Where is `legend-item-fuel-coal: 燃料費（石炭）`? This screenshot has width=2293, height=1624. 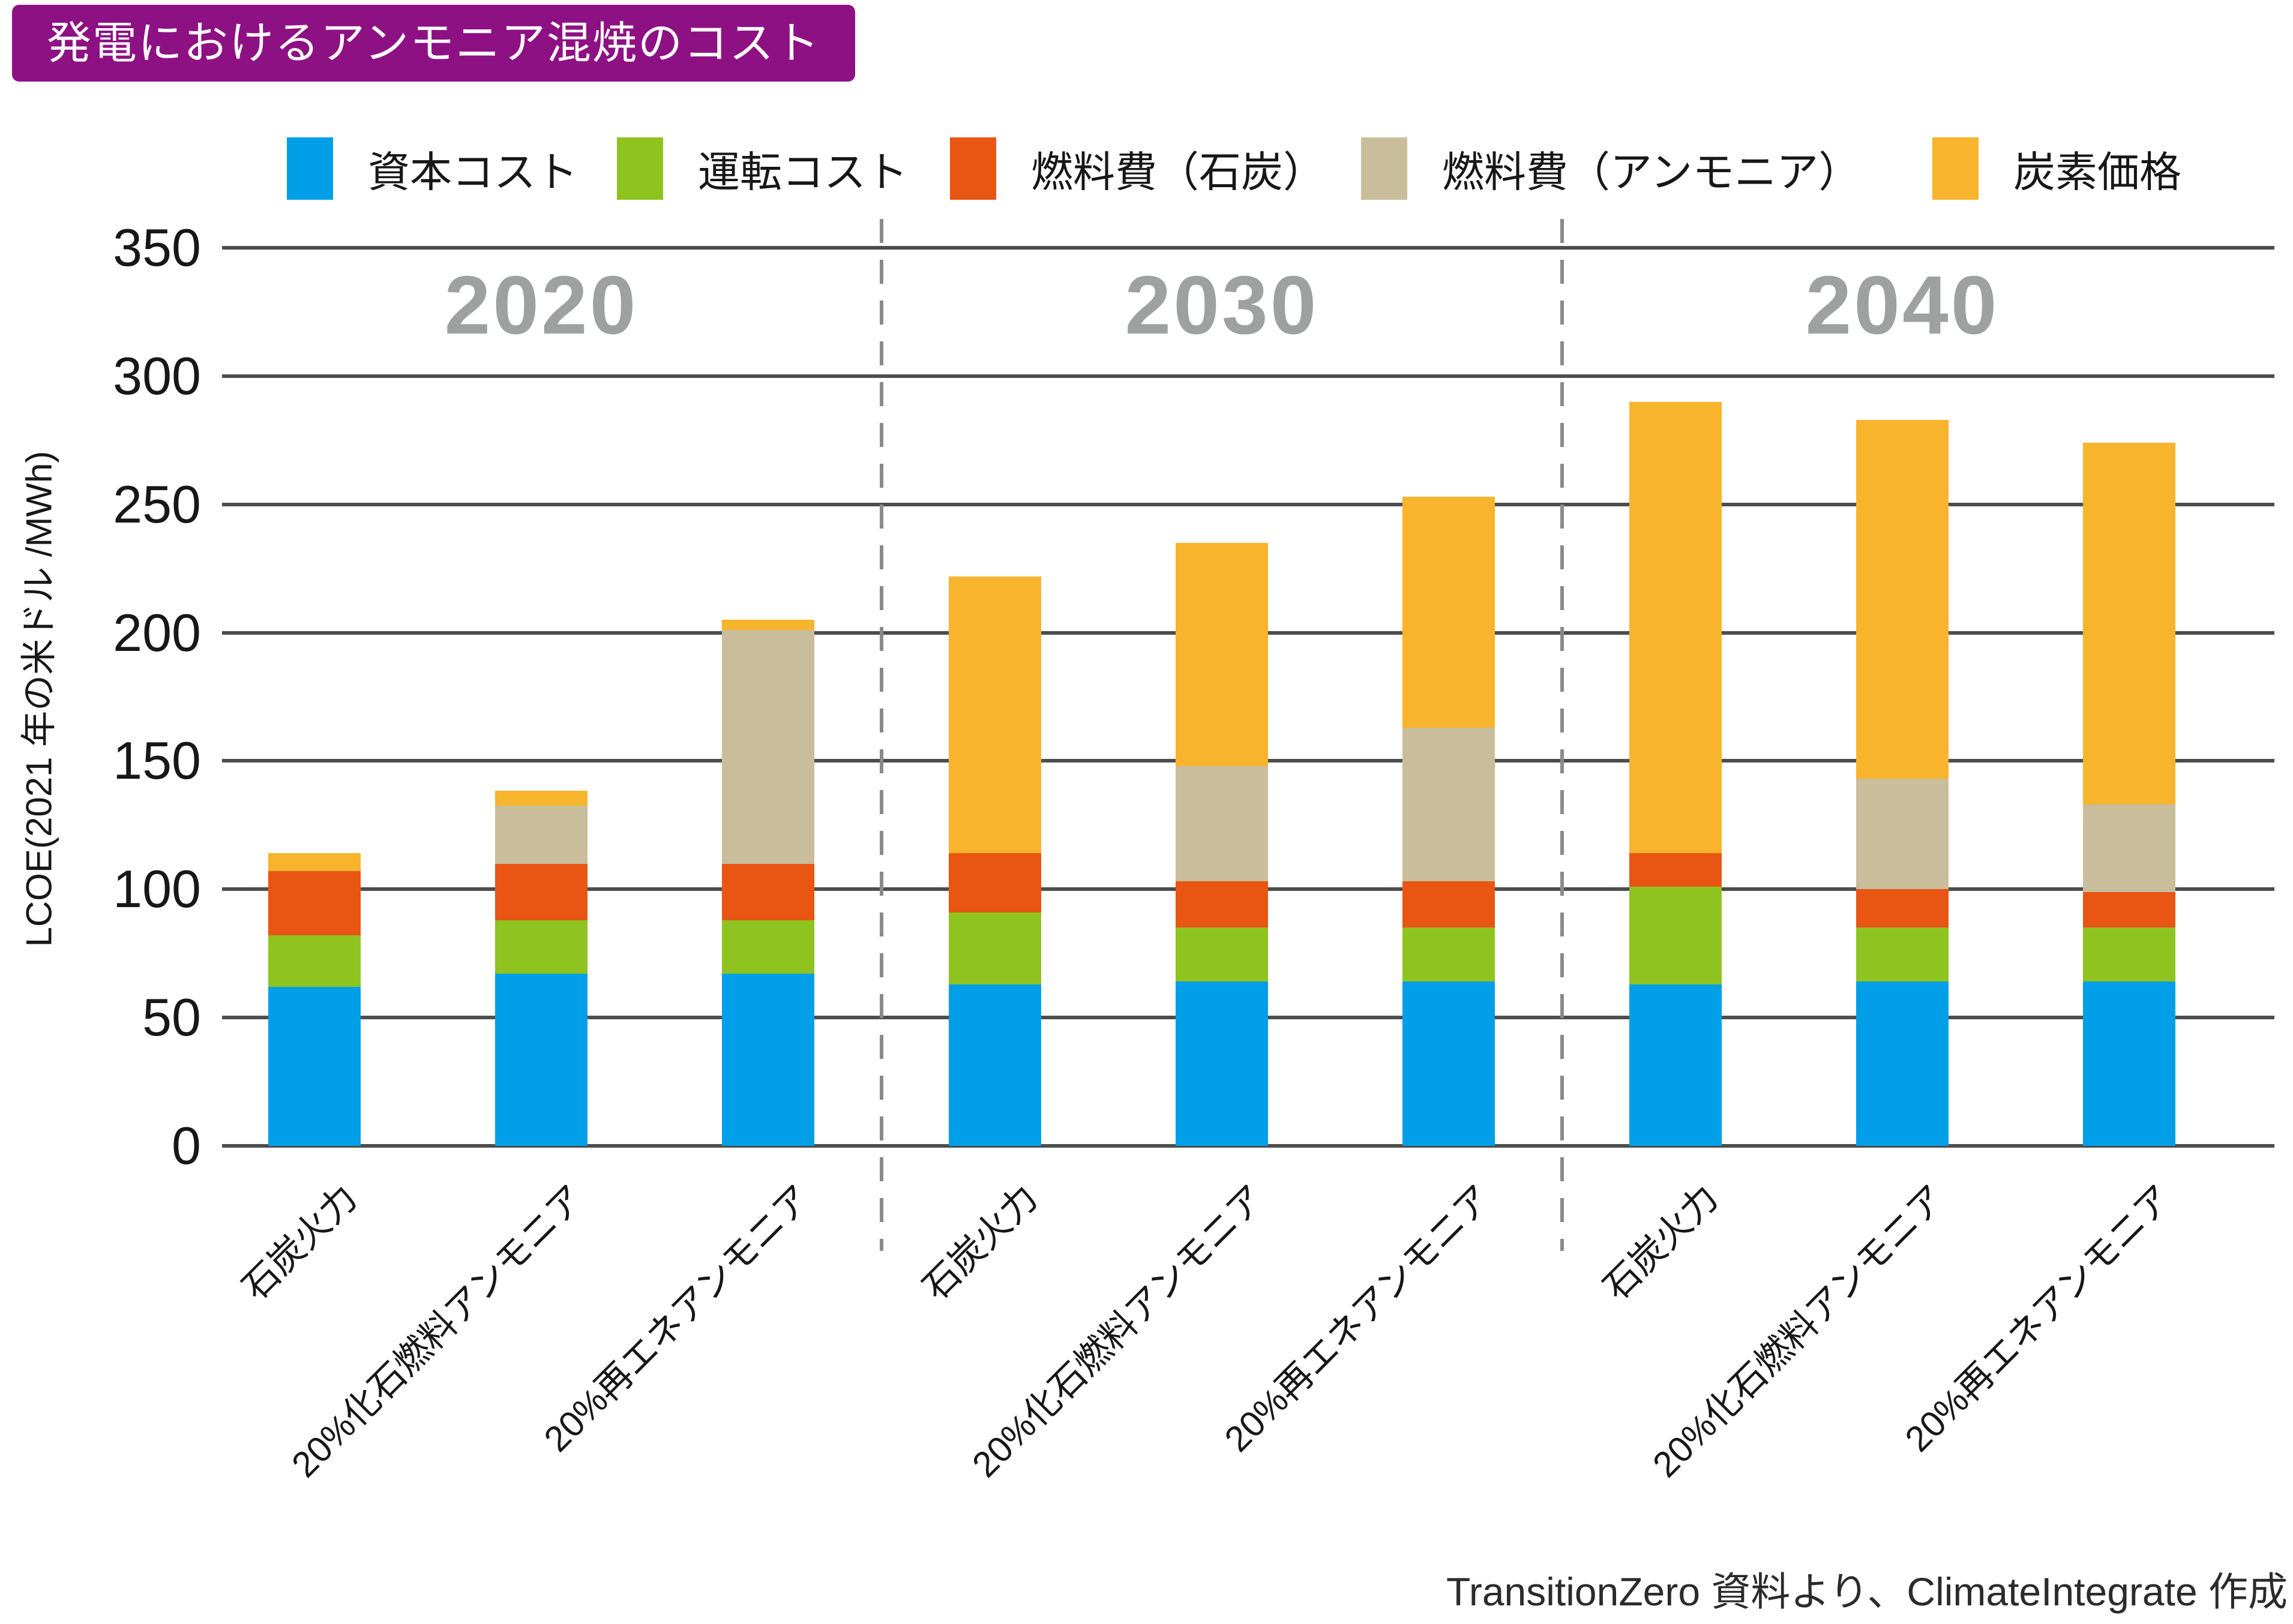
legend-item-fuel-coal: 燃料費（石炭） is located at coordinates (1137, 168).